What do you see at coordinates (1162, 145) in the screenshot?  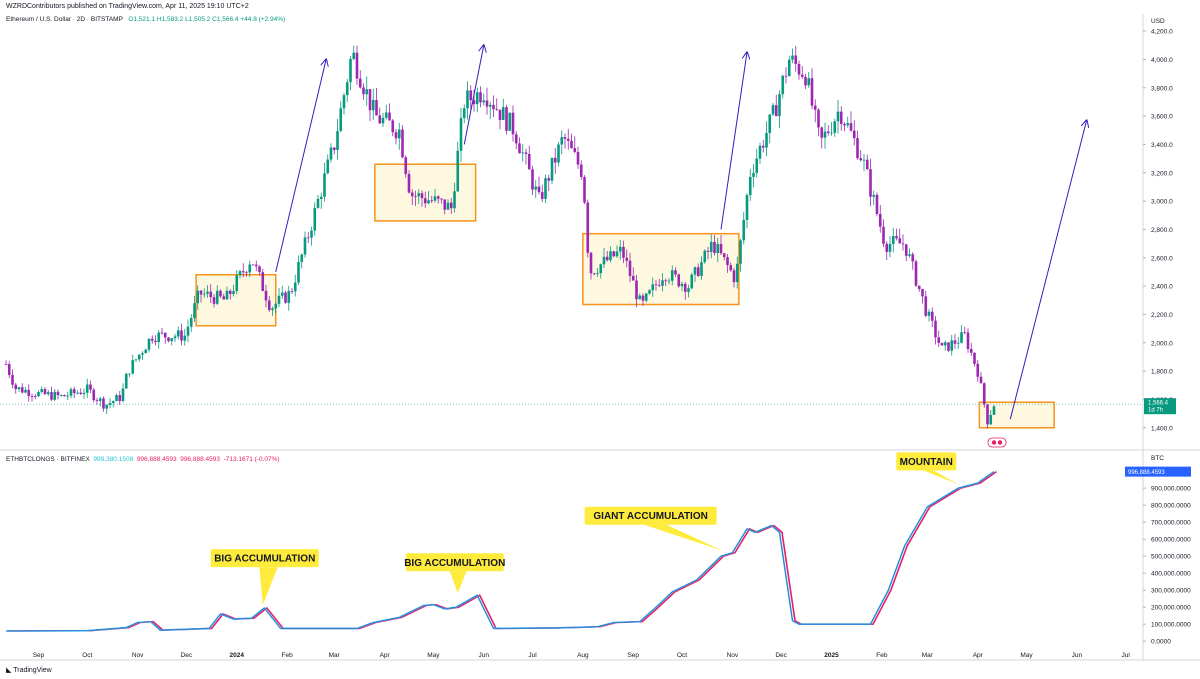 I see `price-tick-label: 3,400.0` at bounding box center [1162, 145].